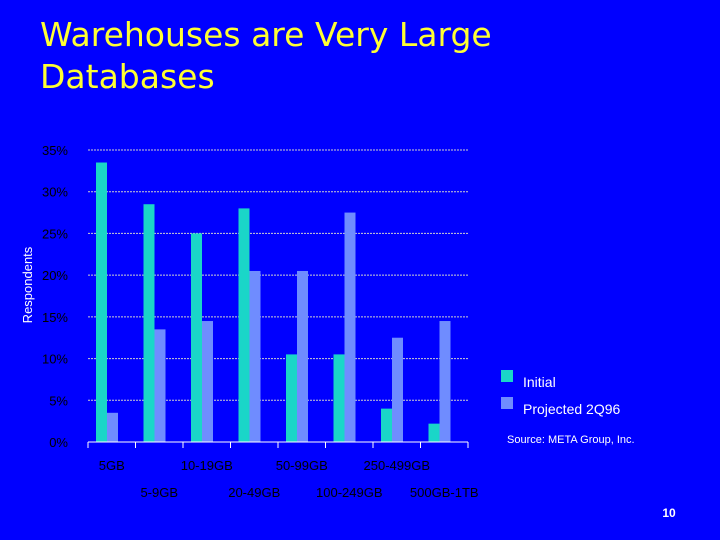  Describe the element at coordinates (669, 513) in the screenshot. I see `page-number: 10` at that location.